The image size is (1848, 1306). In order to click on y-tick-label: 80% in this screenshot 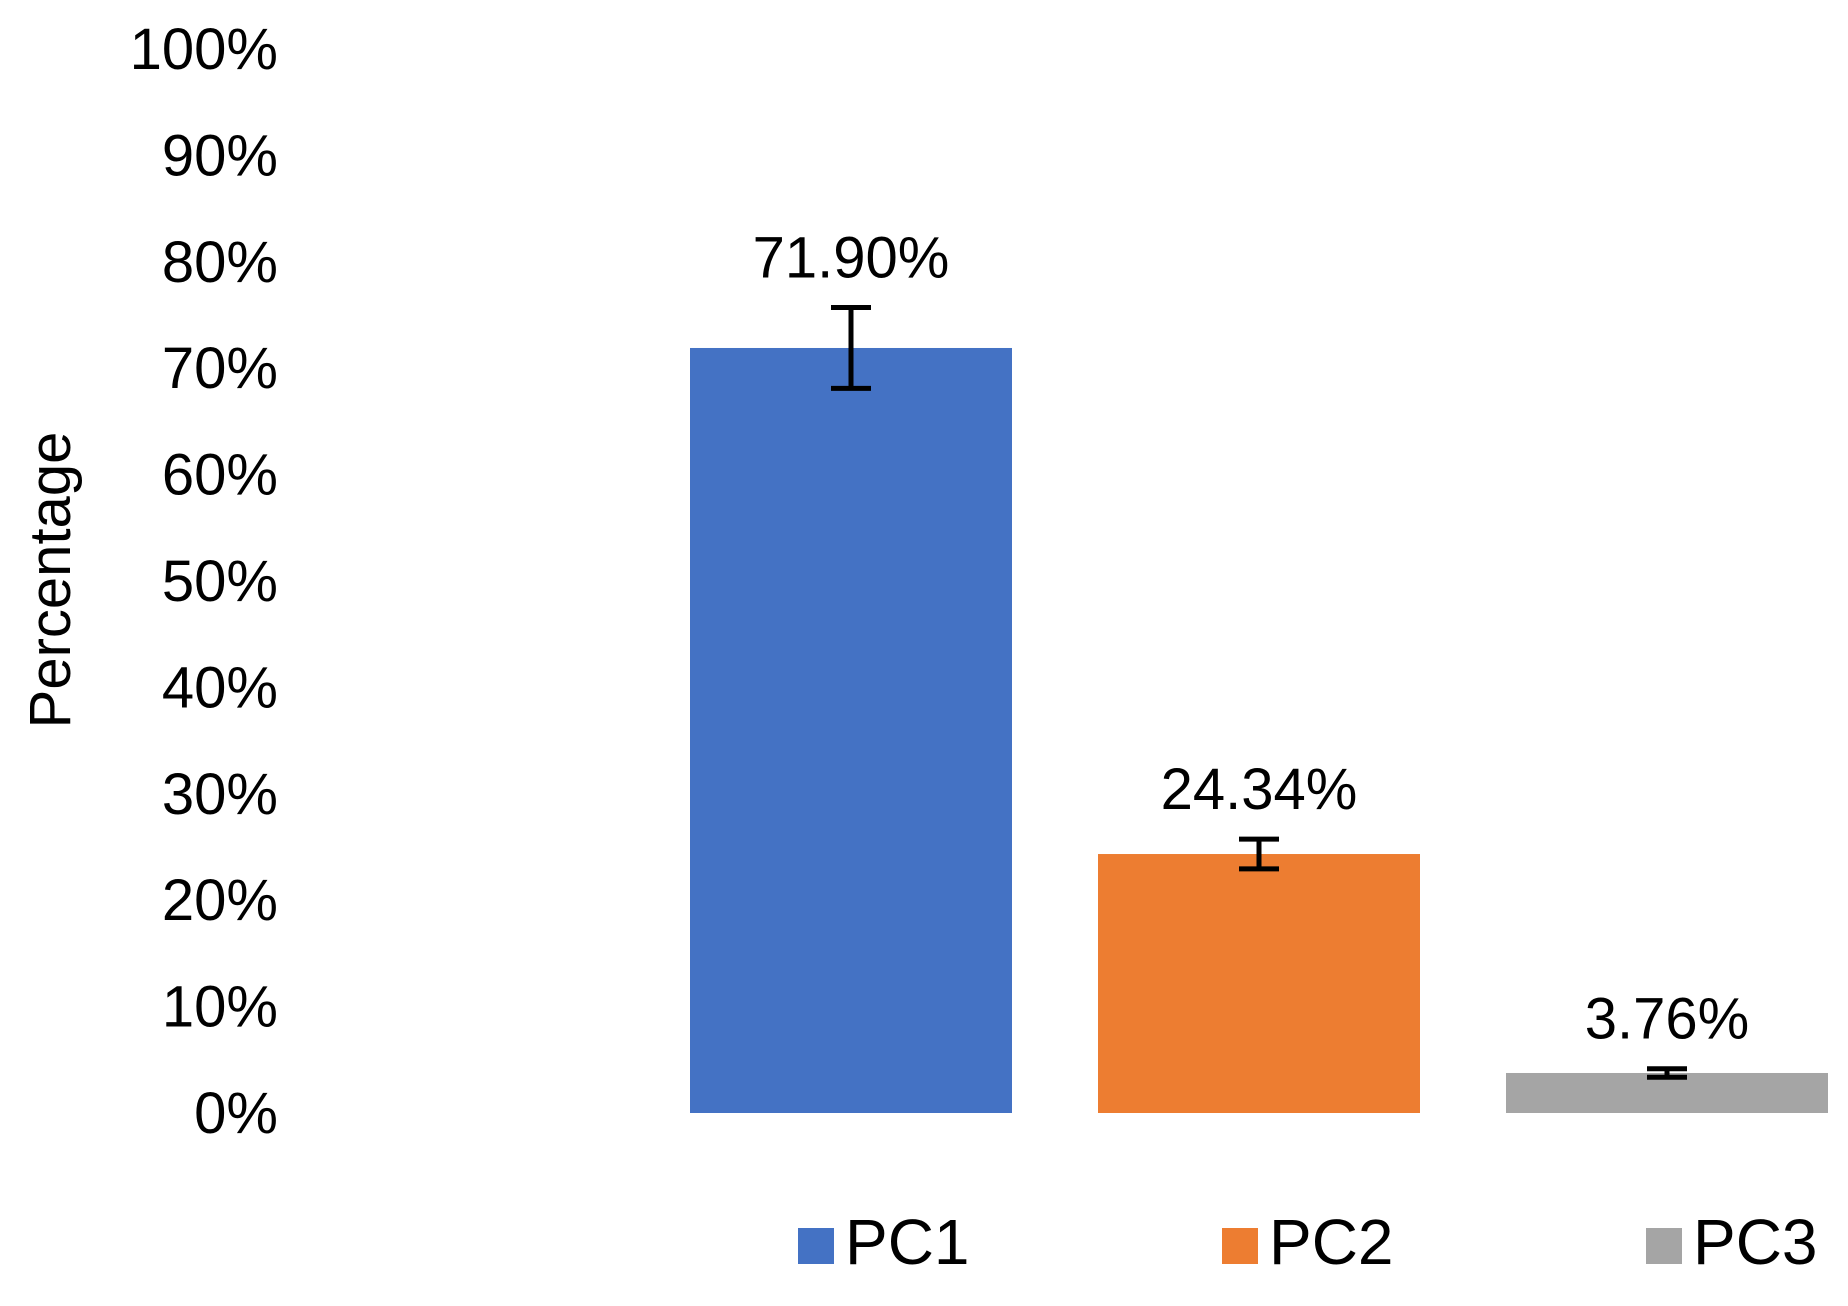, I will do `click(220, 262)`.